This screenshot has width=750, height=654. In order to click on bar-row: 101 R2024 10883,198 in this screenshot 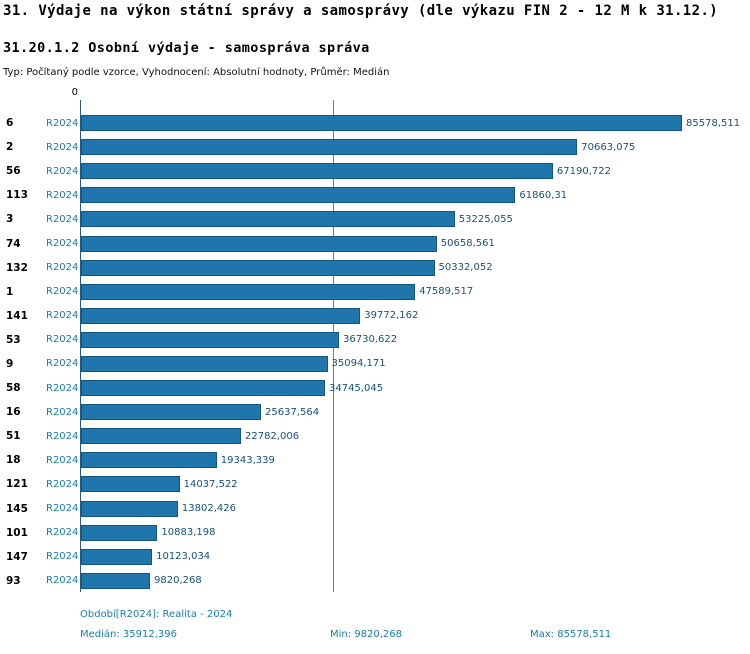, I will do `click(375, 533)`.